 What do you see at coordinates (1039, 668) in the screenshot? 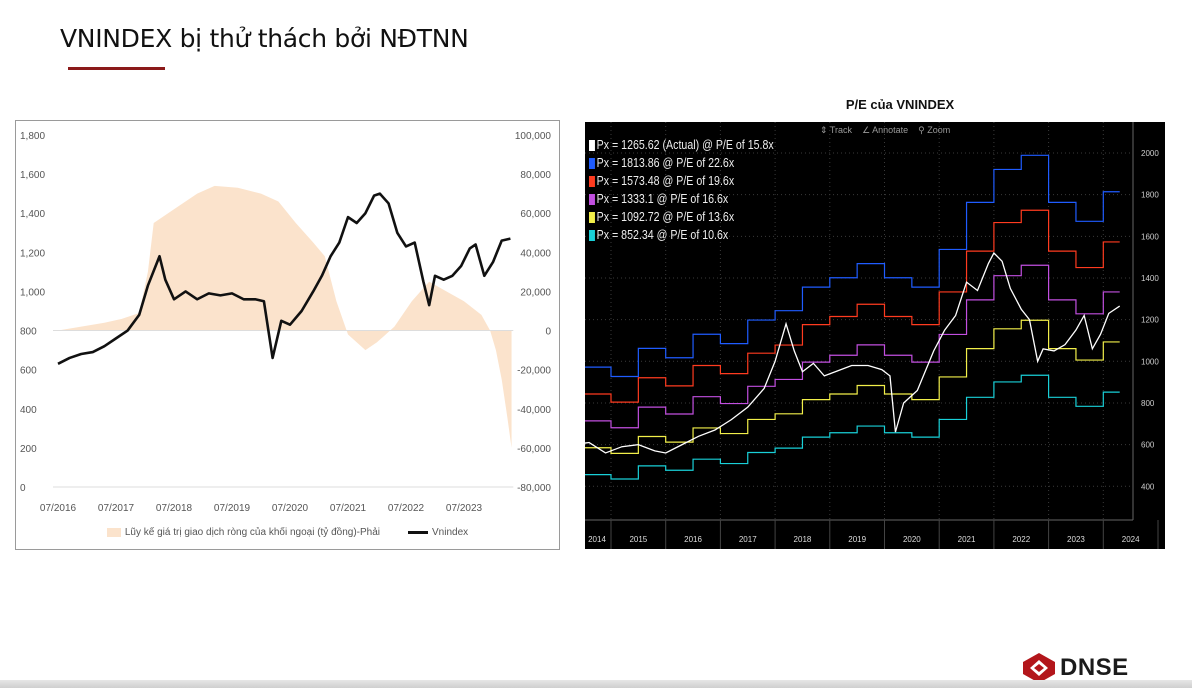
I see `dnse-logo-icon` at bounding box center [1039, 668].